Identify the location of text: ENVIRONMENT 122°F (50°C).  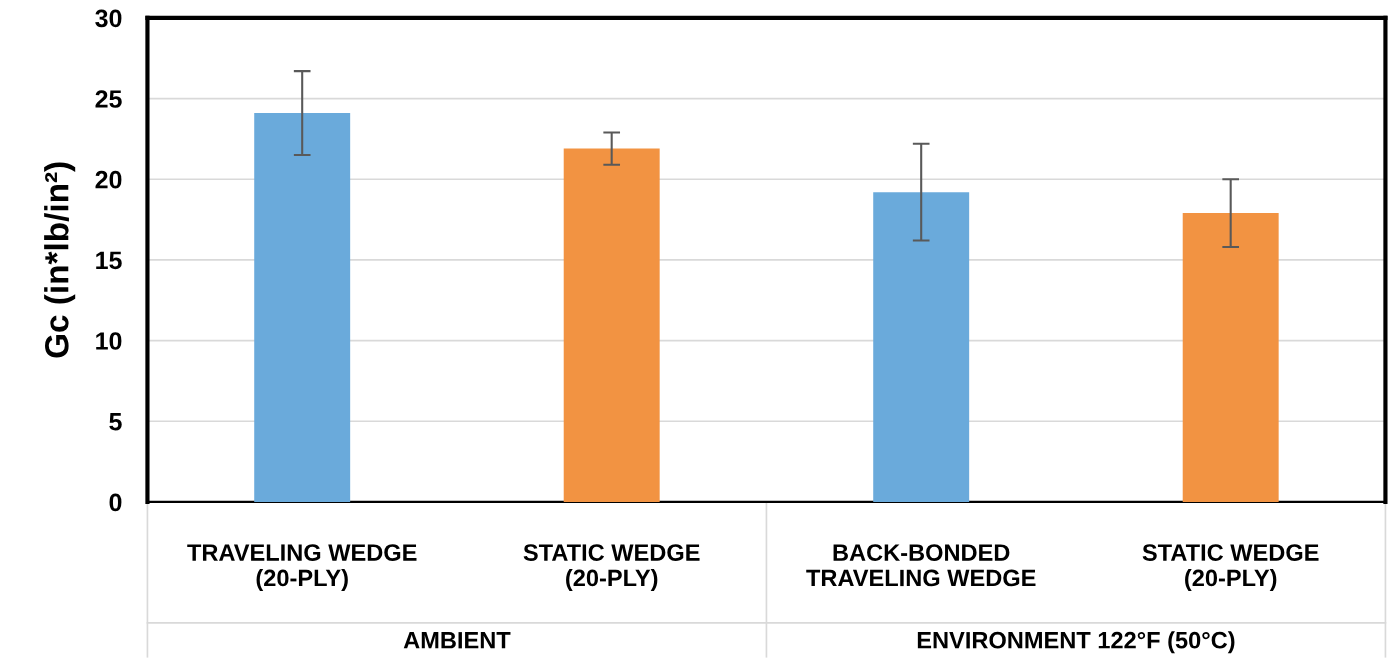
(1076, 642).